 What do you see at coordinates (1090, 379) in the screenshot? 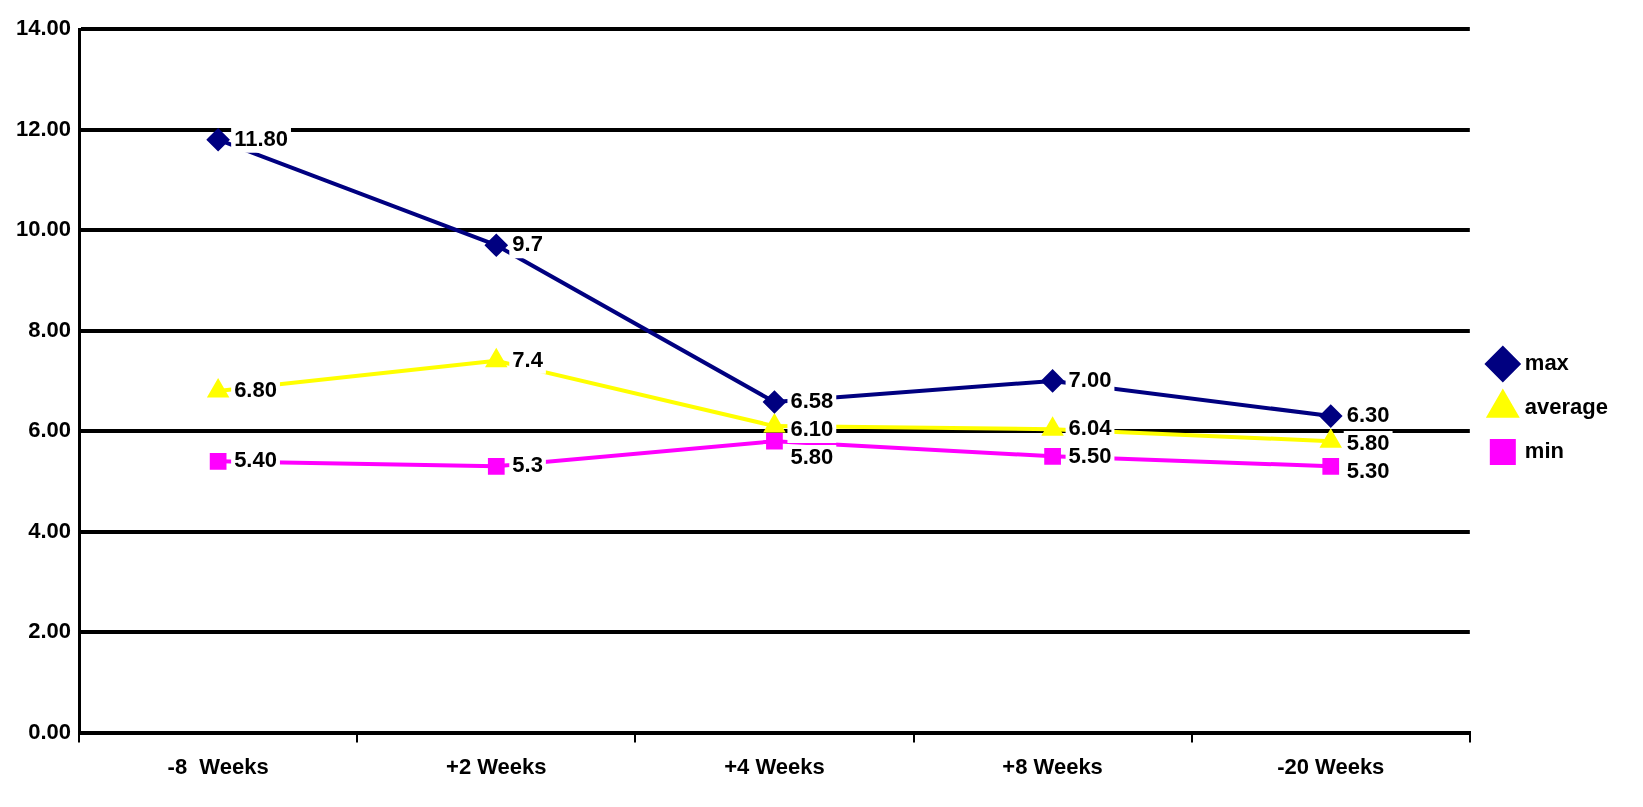
I see `data-label: 7.00` at bounding box center [1090, 379].